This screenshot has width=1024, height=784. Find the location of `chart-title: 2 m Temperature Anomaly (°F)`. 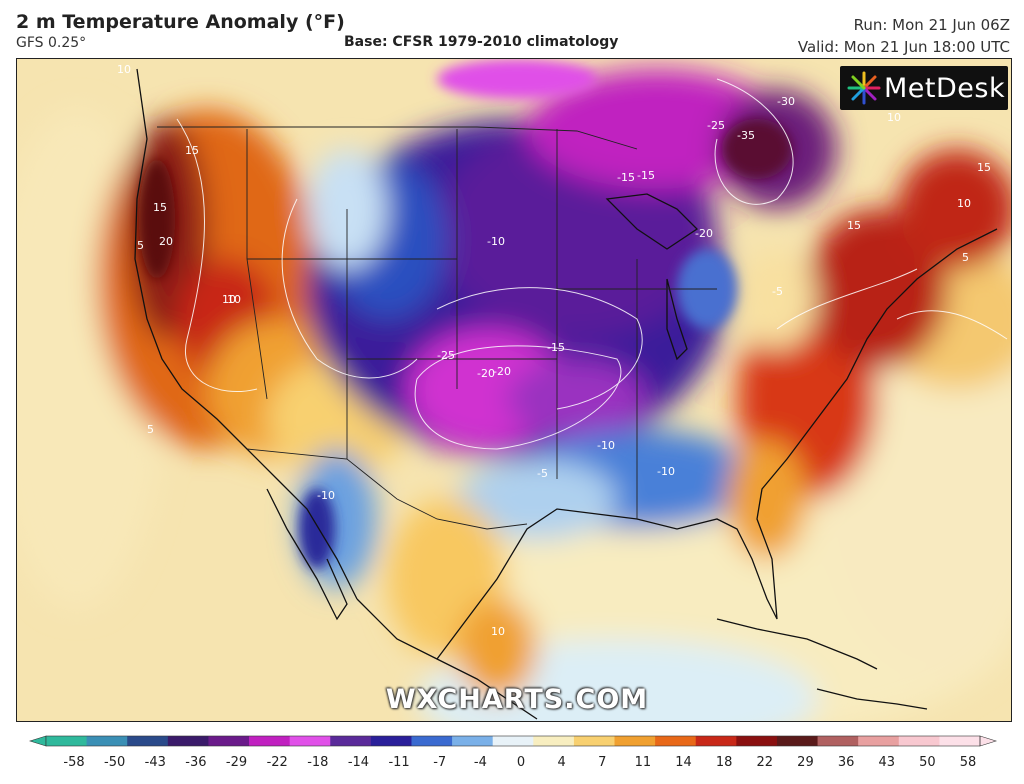

chart-title: 2 m Temperature Anomaly (°F) is located at coordinates (180, 22).